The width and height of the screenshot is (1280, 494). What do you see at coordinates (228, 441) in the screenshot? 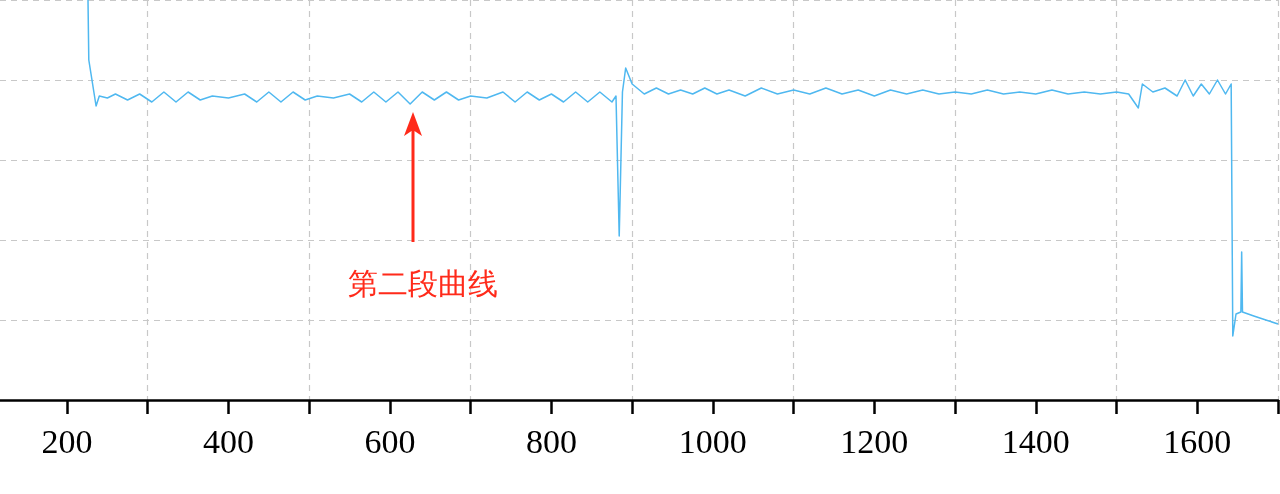
I see `x-tick-label: 400` at bounding box center [228, 441].